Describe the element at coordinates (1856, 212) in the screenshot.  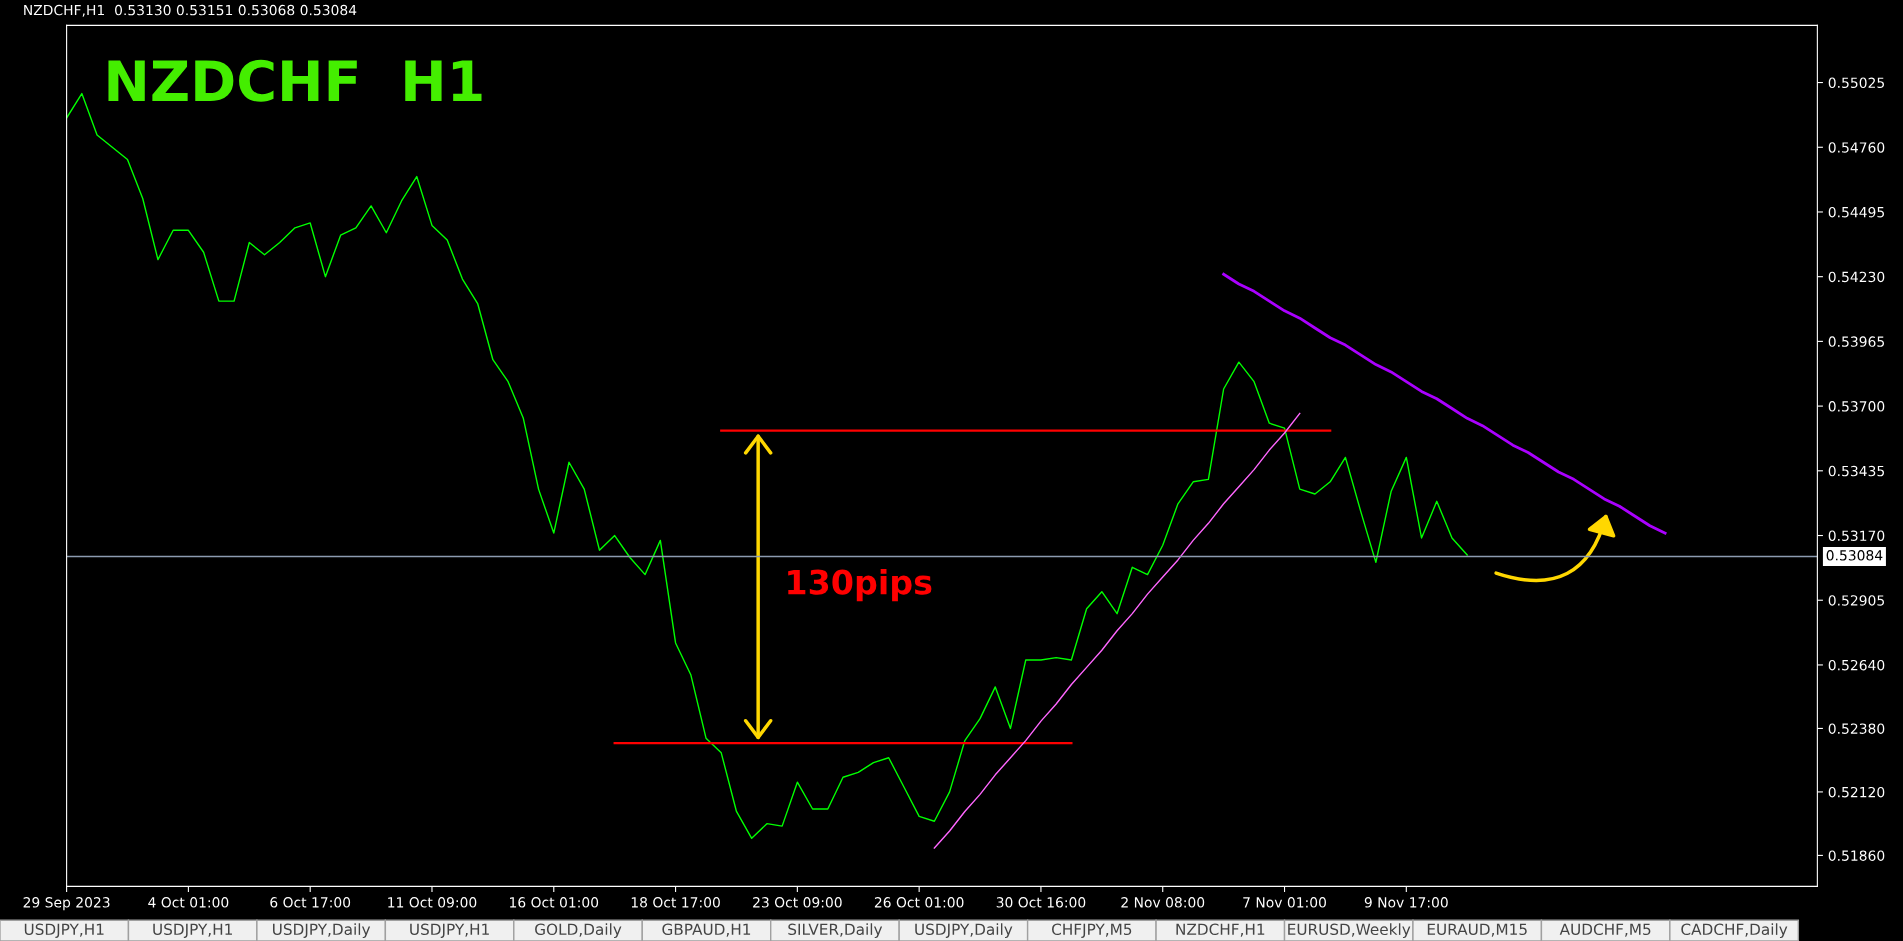
I see `y-tick-label: 0.54495` at that location.